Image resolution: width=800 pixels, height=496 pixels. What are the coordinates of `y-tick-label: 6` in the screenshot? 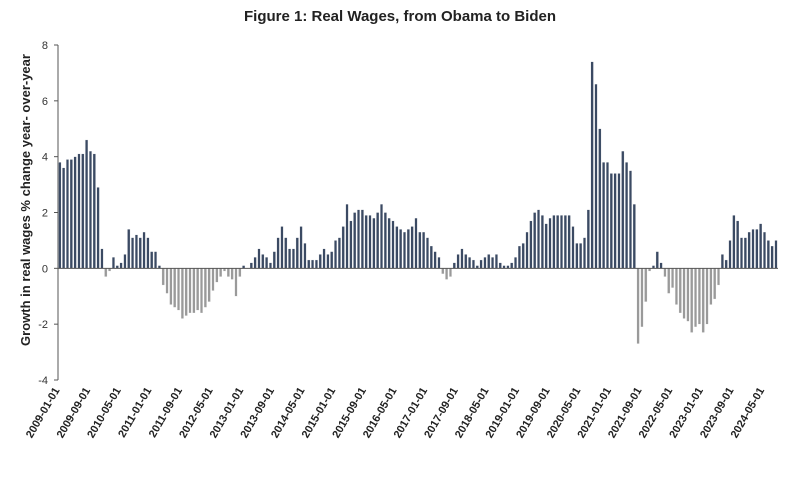 It's located at (45, 102).